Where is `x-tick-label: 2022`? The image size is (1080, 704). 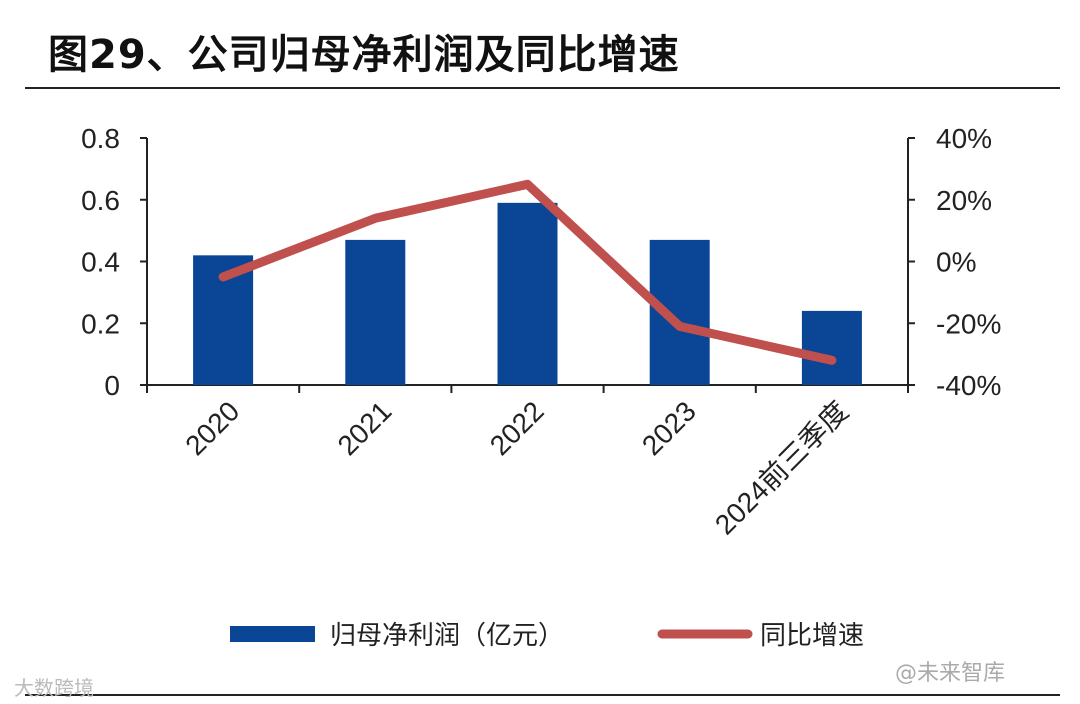 x-tick-label: 2022 is located at coordinates (517, 428).